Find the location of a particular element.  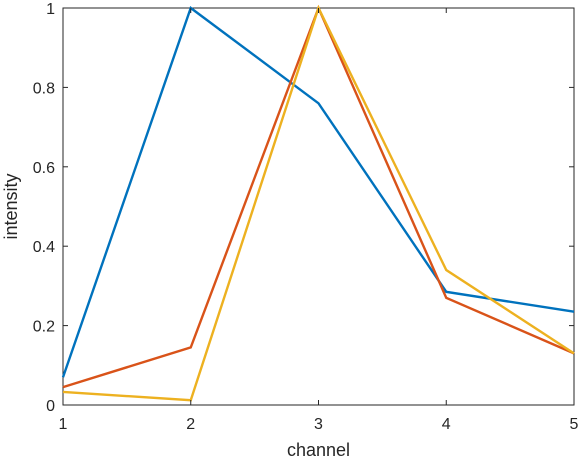

x-tick-label: 4 is located at coordinates (446, 424).